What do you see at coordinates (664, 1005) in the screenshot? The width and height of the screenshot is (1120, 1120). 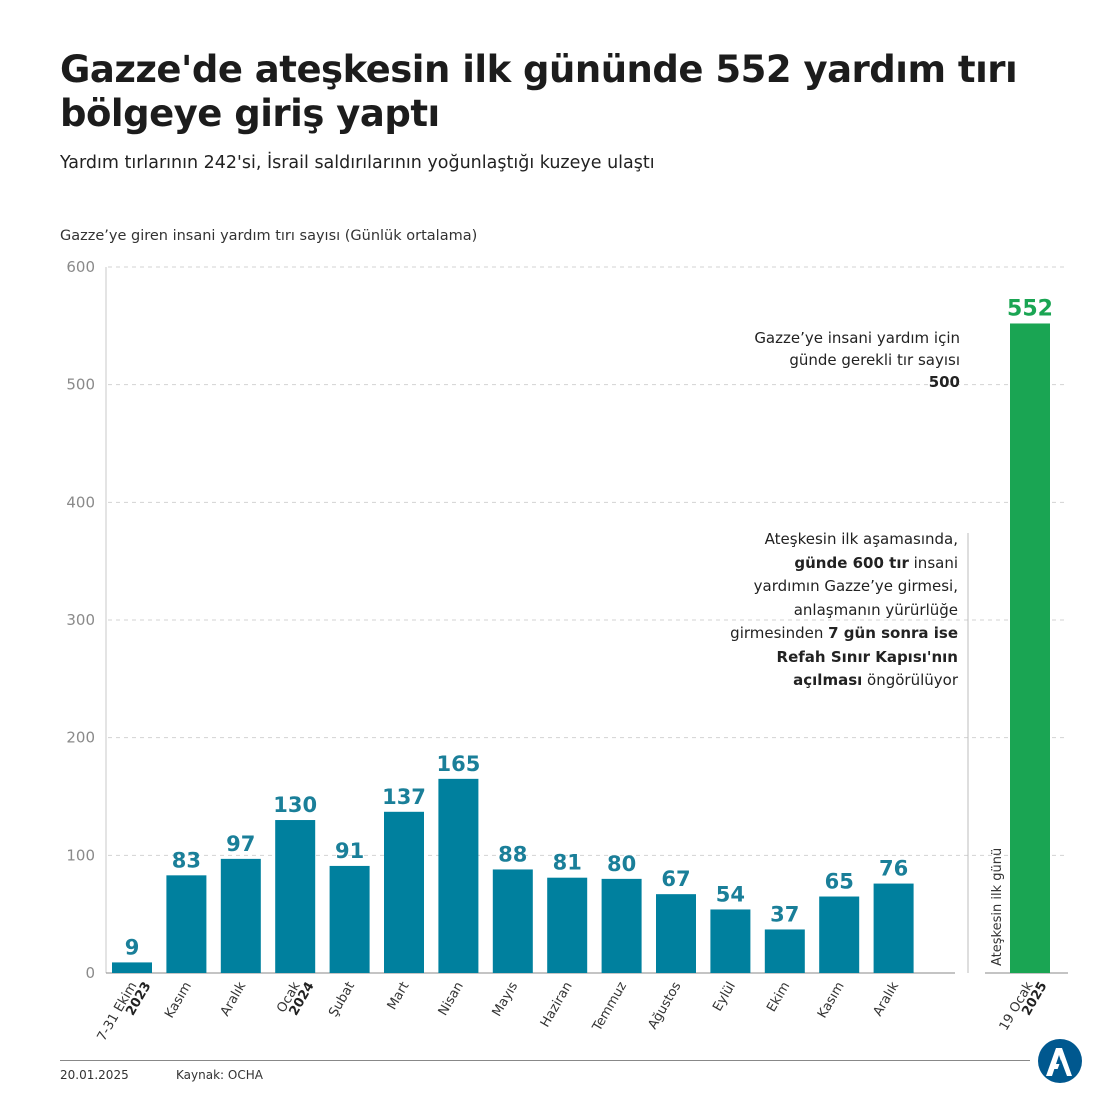 I see `x-tick-label: Ağustos` at bounding box center [664, 1005].